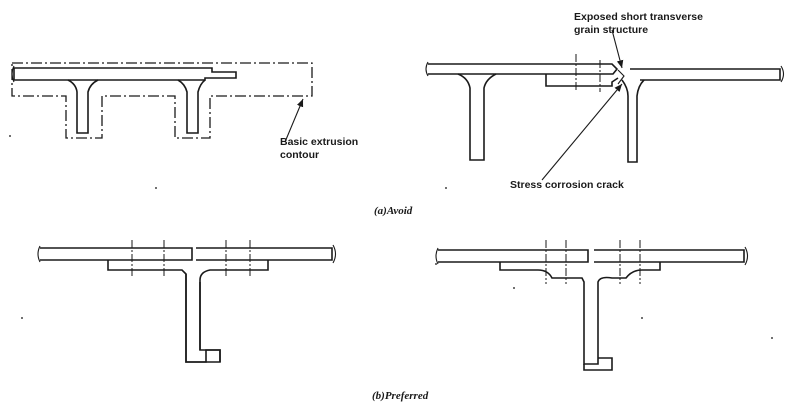 Image resolution: width=800 pixels, height=407 pixels. What do you see at coordinates (621, 77) in the screenshot?
I see `crack-line` at bounding box center [621, 77].